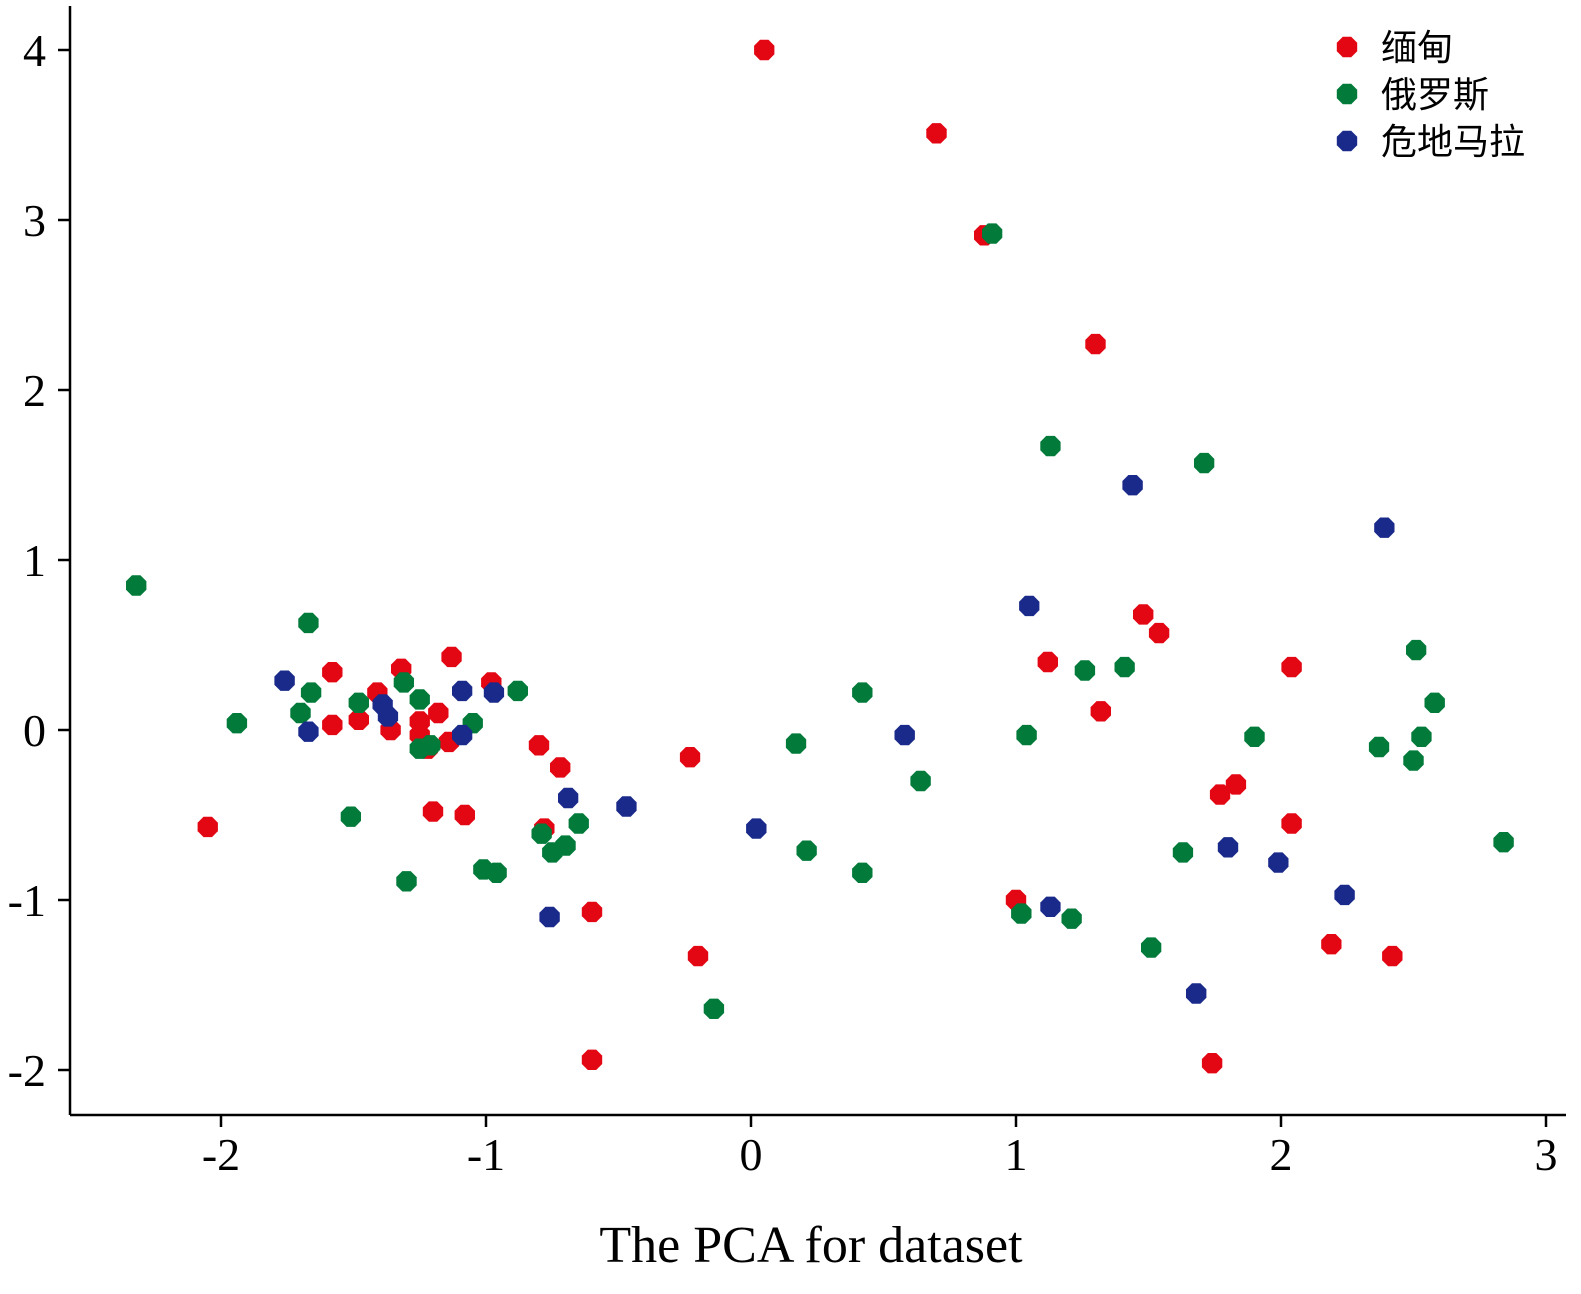 This screenshot has height=1294, width=1581. I want to click on y-axis: -2 -1 0 1 2 3 4, so click(40, 560).